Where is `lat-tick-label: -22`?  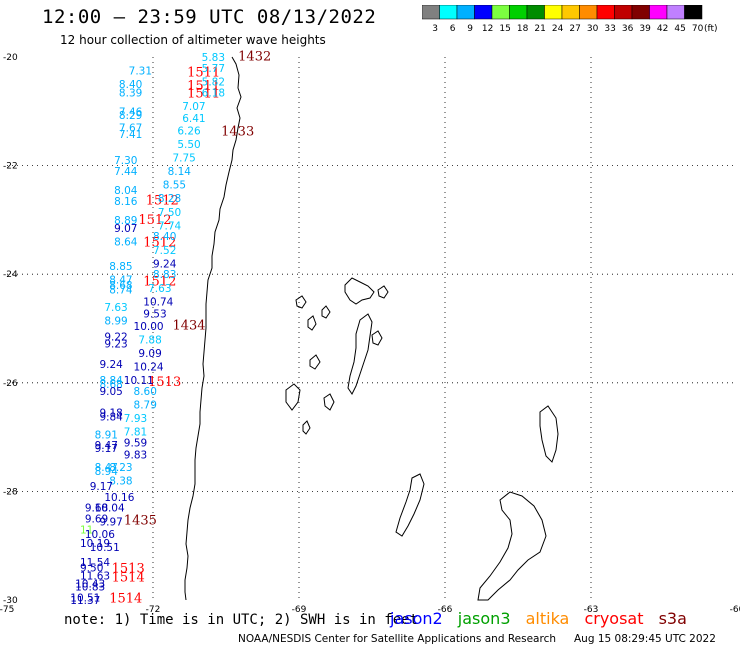
lat-tick-label: -22 is located at coordinates (10, 167).